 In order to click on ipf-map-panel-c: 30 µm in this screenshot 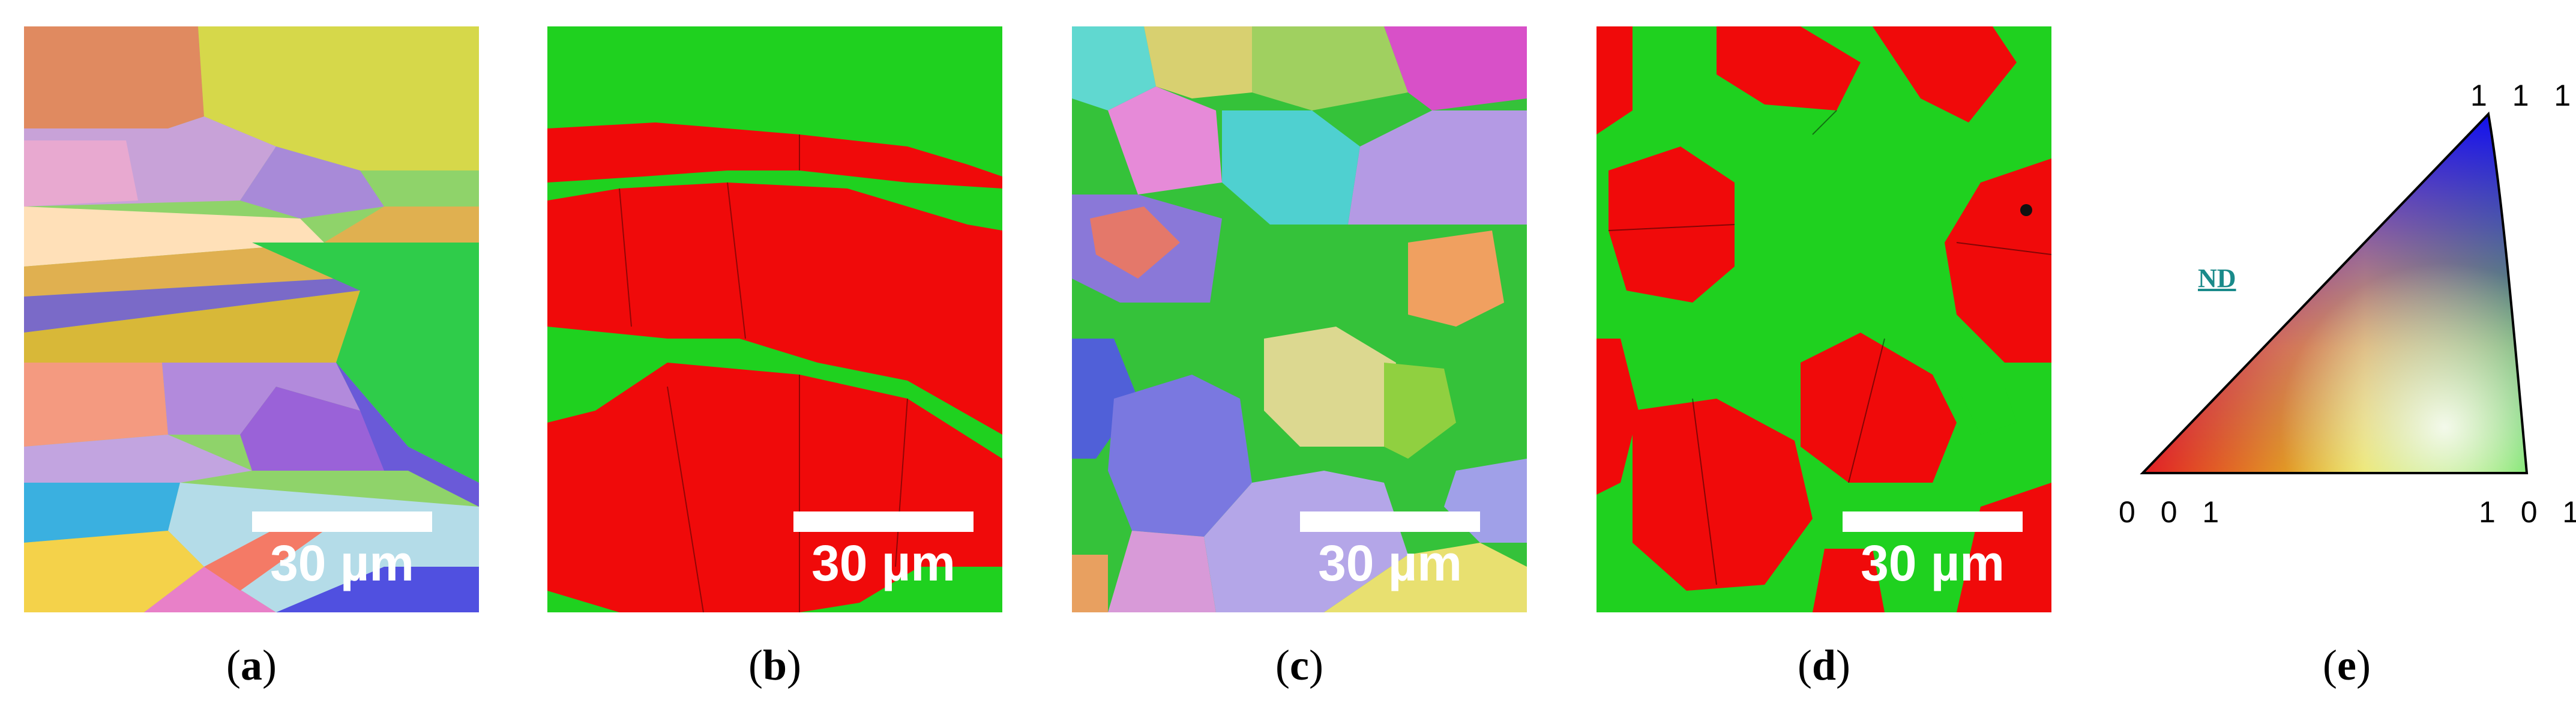, I will do `click(1299, 319)`.